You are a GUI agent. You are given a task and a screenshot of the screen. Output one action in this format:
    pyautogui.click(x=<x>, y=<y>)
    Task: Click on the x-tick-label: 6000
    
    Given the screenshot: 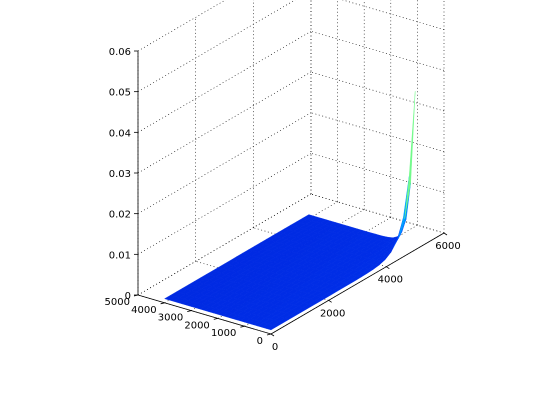 What is the action you would take?
    pyautogui.click(x=447, y=246)
    